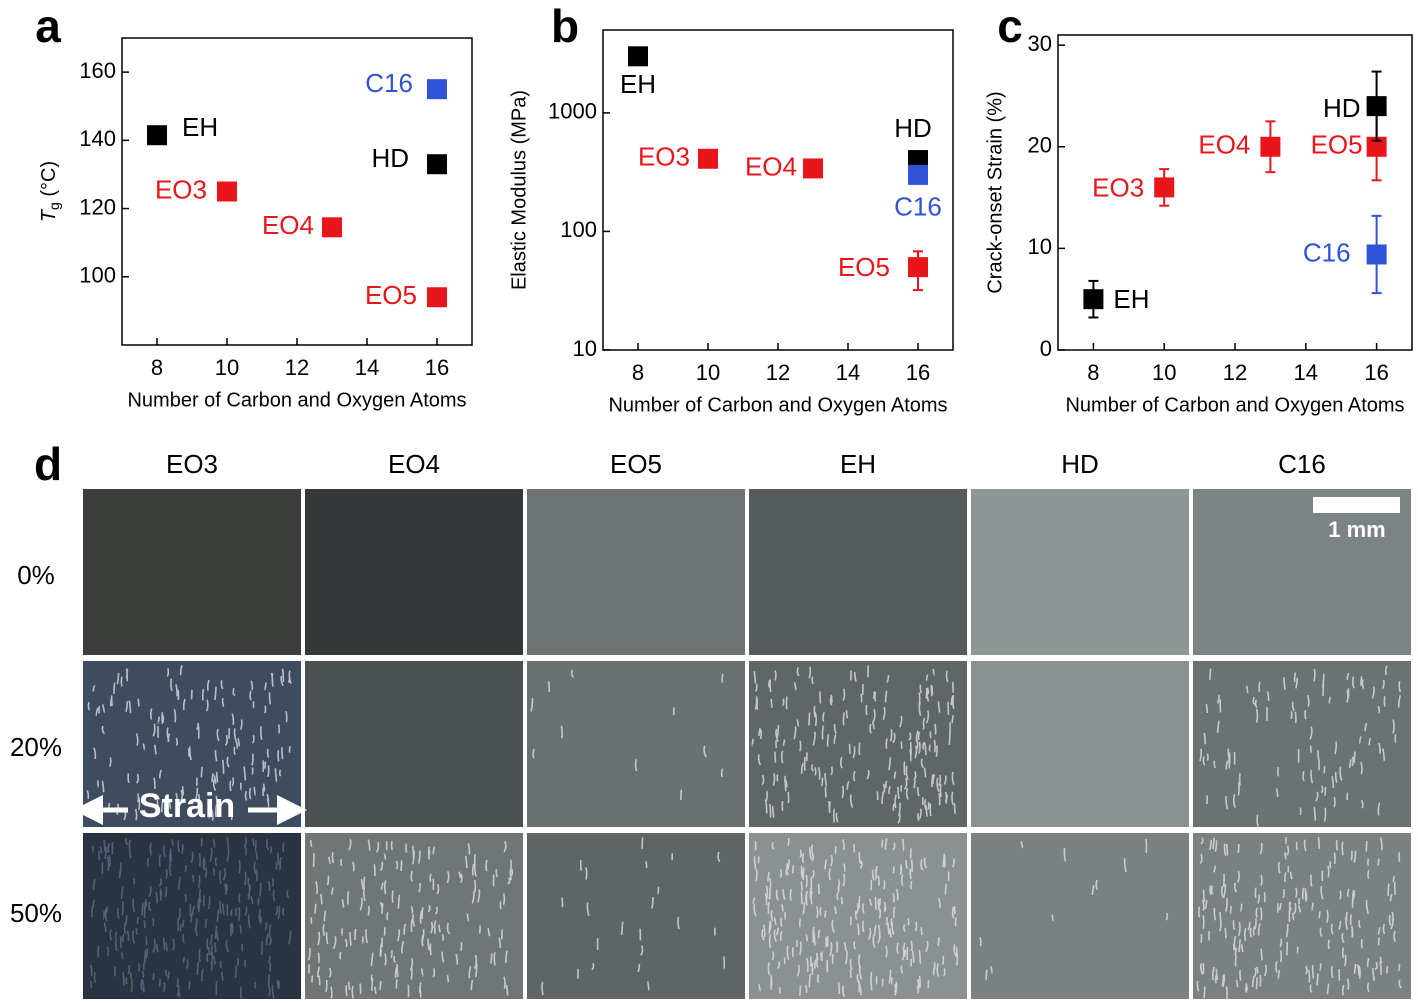 The height and width of the screenshot is (1004, 1418). What do you see at coordinates (1302, 464) in the screenshot?
I see `column-label: C16` at bounding box center [1302, 464].